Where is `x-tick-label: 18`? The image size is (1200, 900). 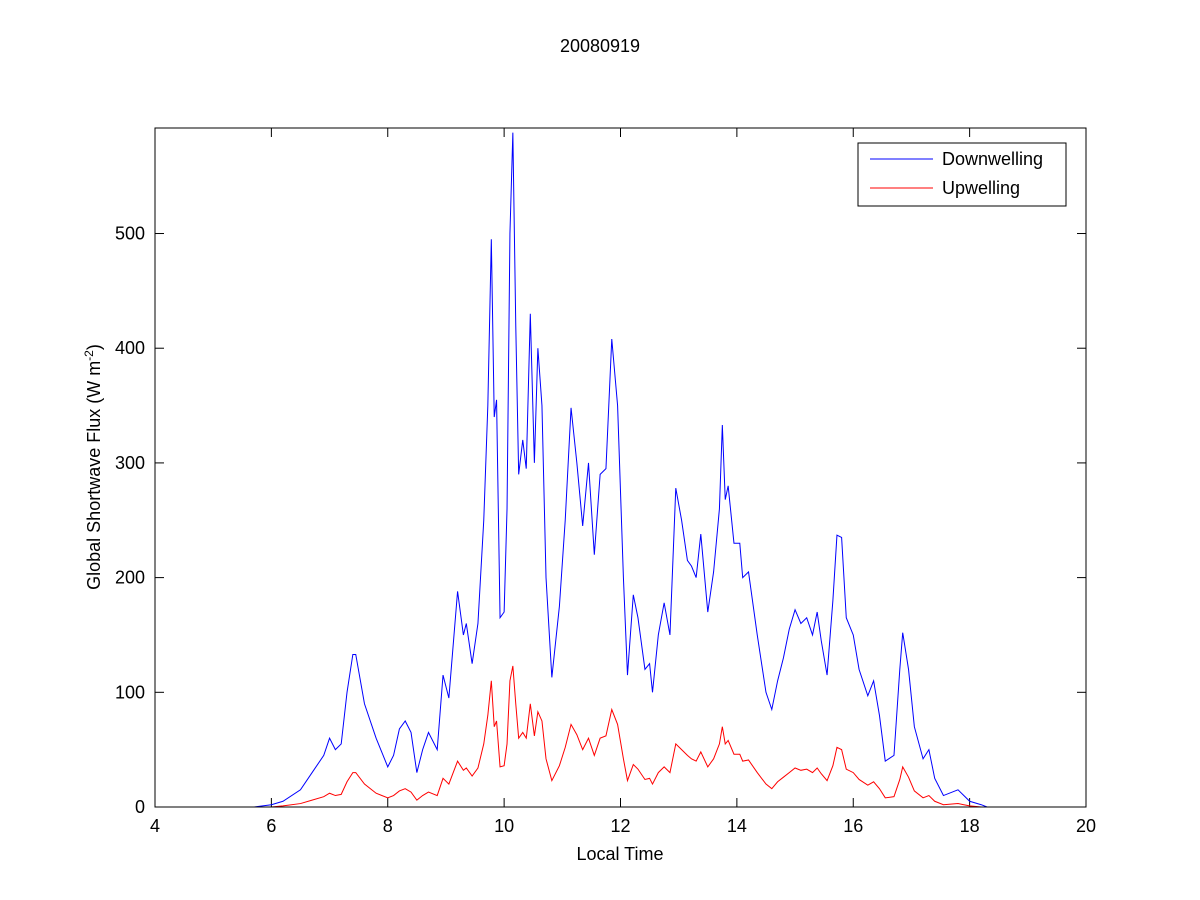
x-tick-label: 18 is located at coordinates (970, 826).